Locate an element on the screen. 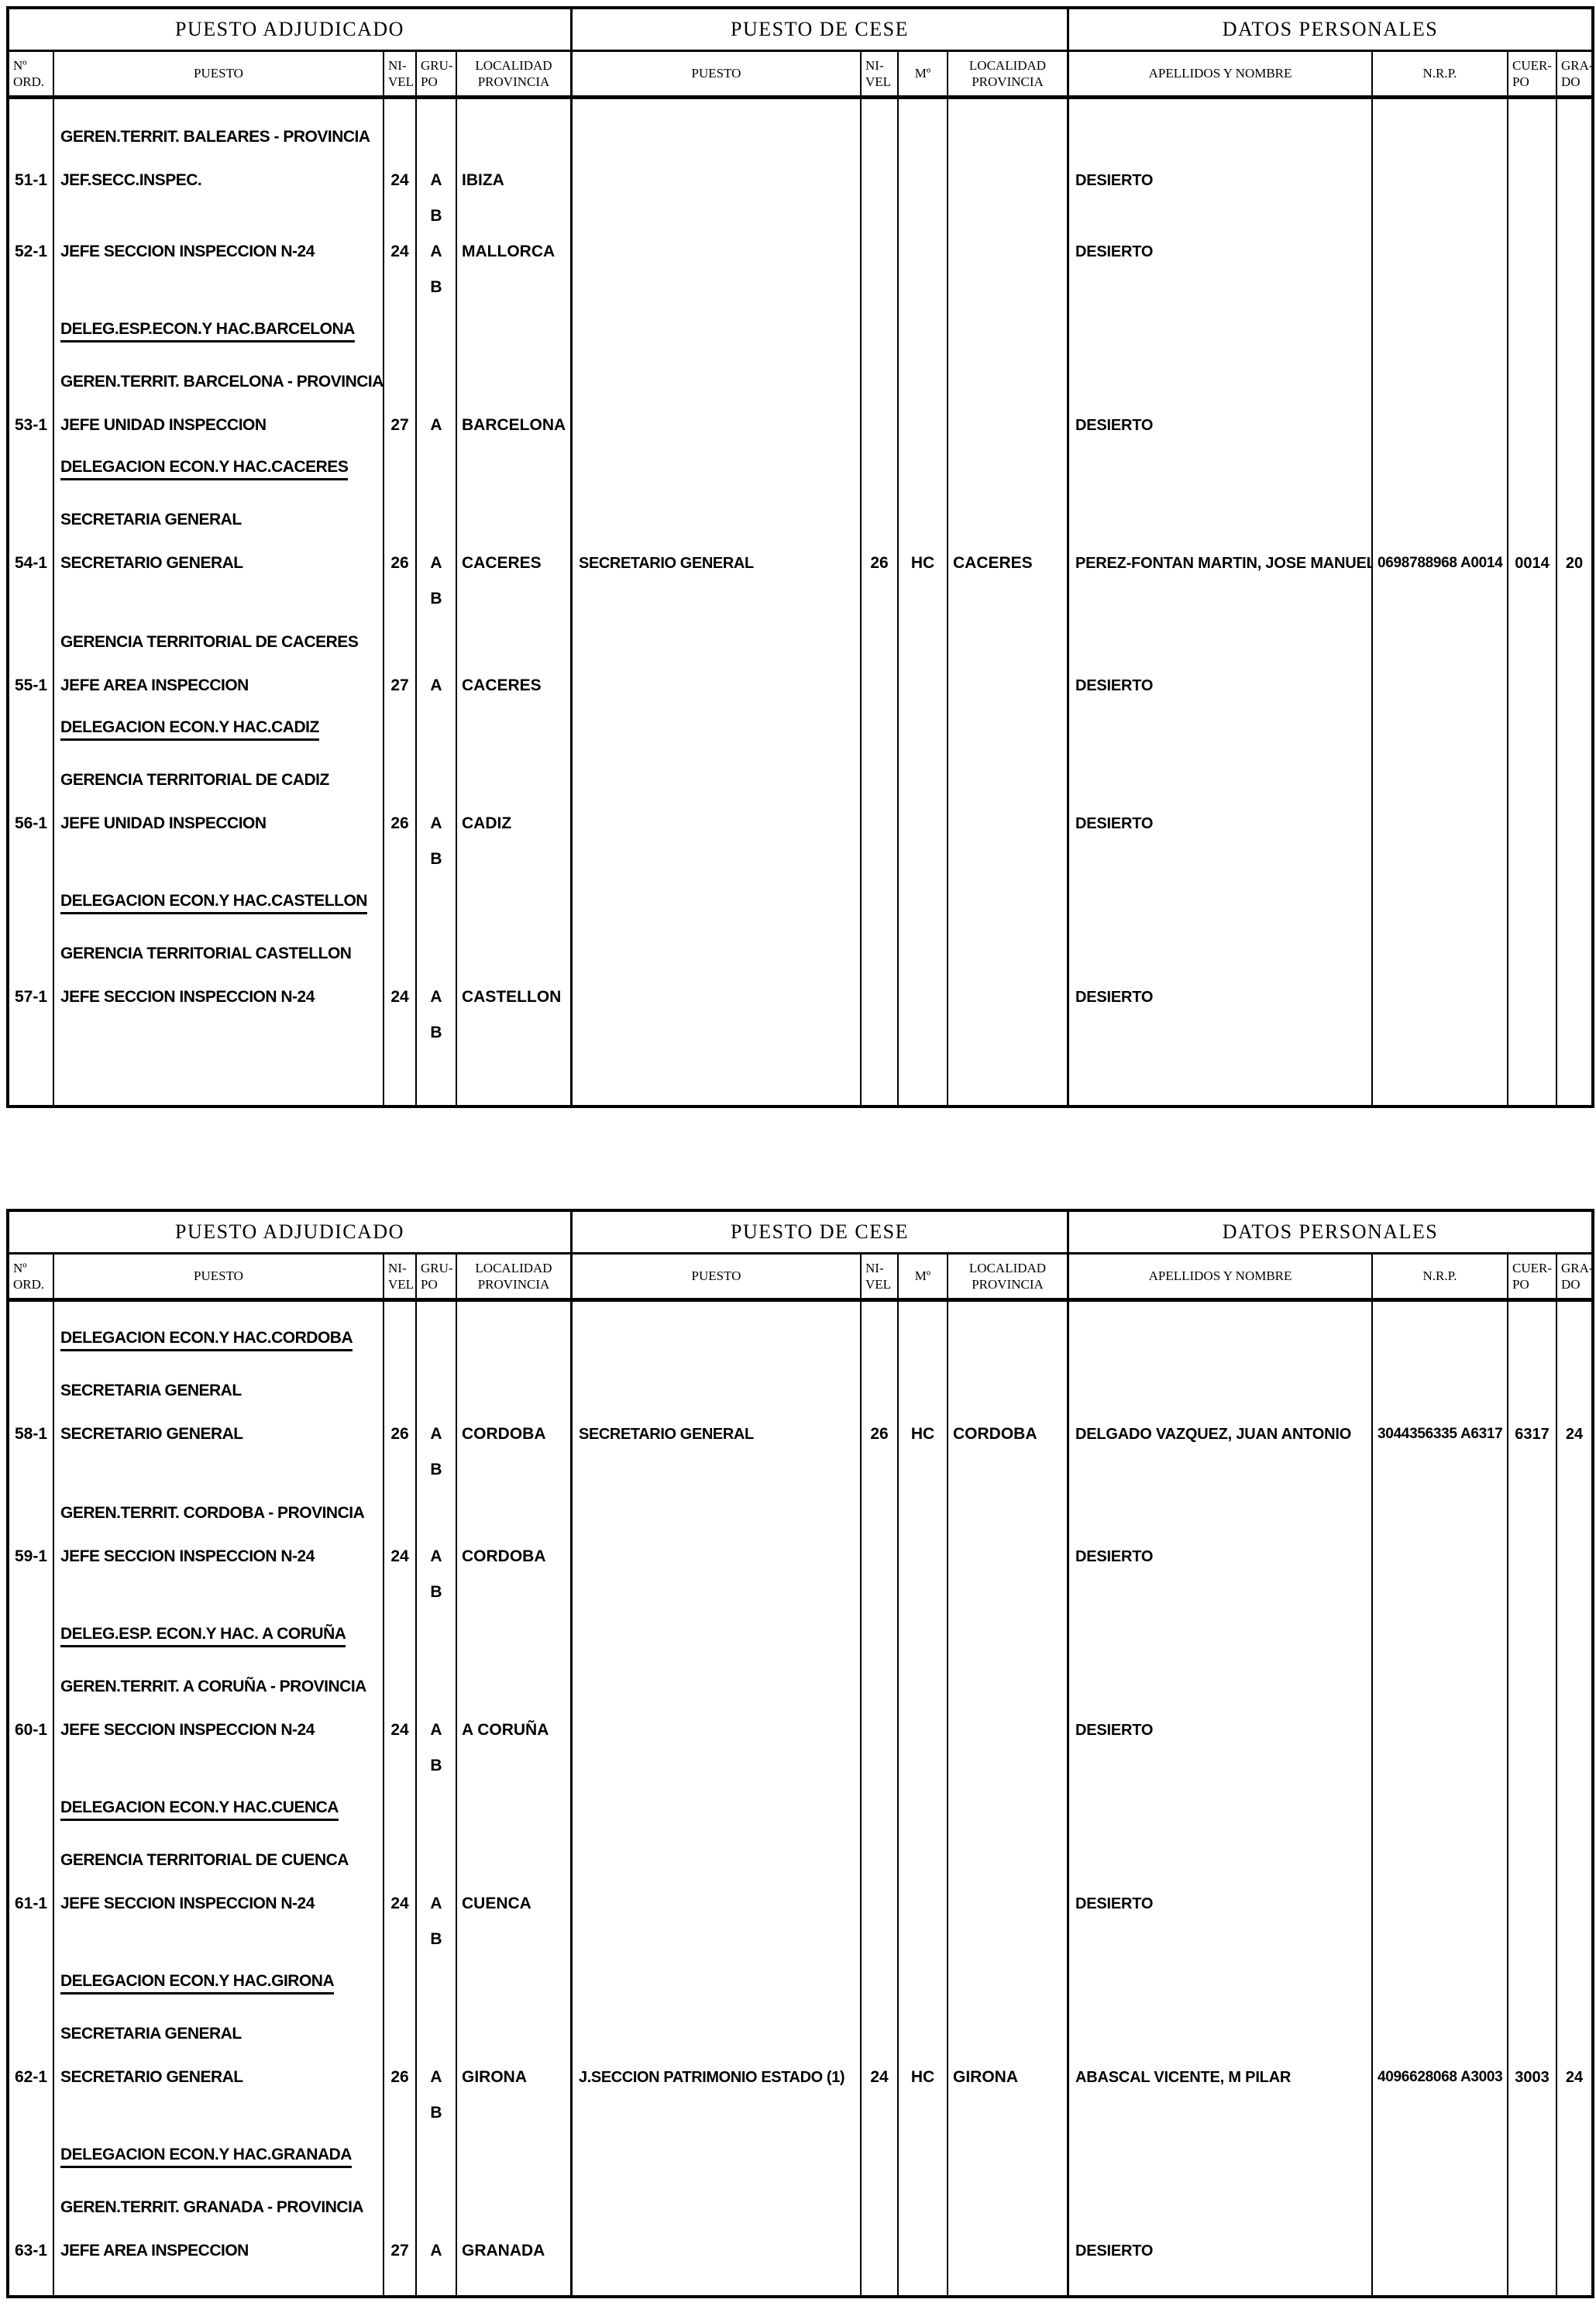  filler-row is located at coordinates (800, 2282).